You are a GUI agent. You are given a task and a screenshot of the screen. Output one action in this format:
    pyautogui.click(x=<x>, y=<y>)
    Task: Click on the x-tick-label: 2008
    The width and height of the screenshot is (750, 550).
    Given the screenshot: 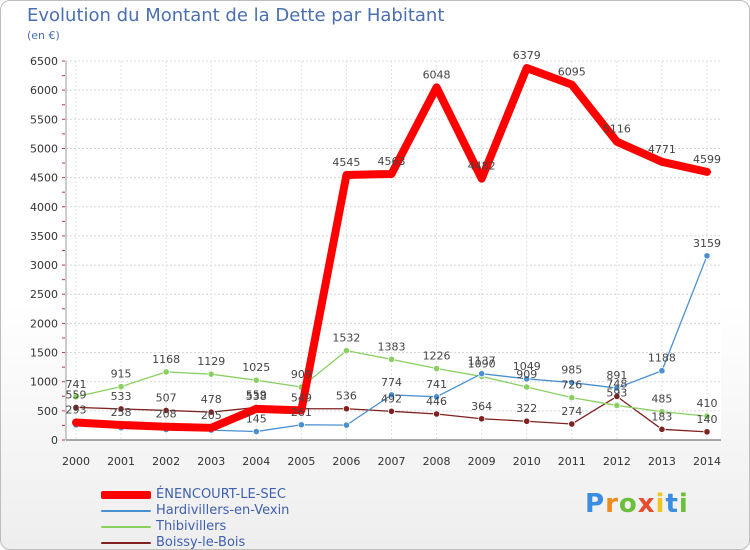 What is the action you would take?
    pyautogui.click(x=437, y=461)
    